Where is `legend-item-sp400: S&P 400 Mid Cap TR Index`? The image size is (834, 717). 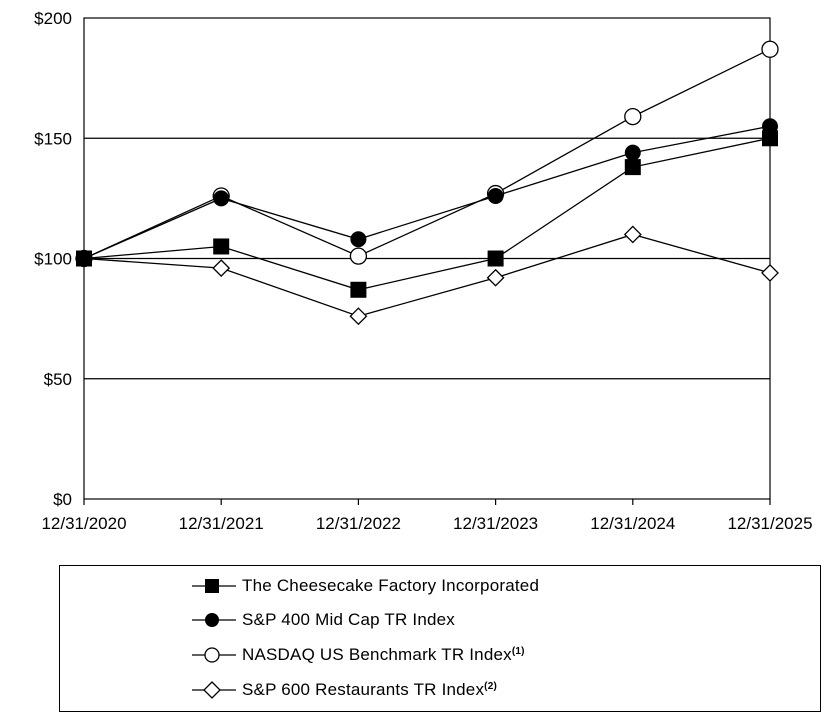 legend-item-sp400: S&P 400 Mid Cap TR Index is located at coordinates (321, 620).